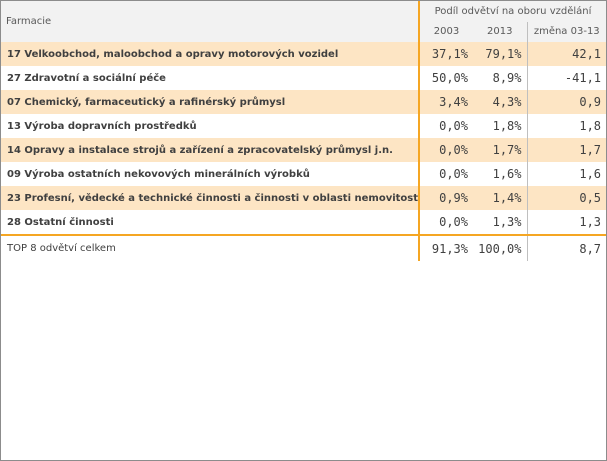 The width and height of the screenshot is (607, 461). I want to click on header-2013: 2013, so click(500, 31).